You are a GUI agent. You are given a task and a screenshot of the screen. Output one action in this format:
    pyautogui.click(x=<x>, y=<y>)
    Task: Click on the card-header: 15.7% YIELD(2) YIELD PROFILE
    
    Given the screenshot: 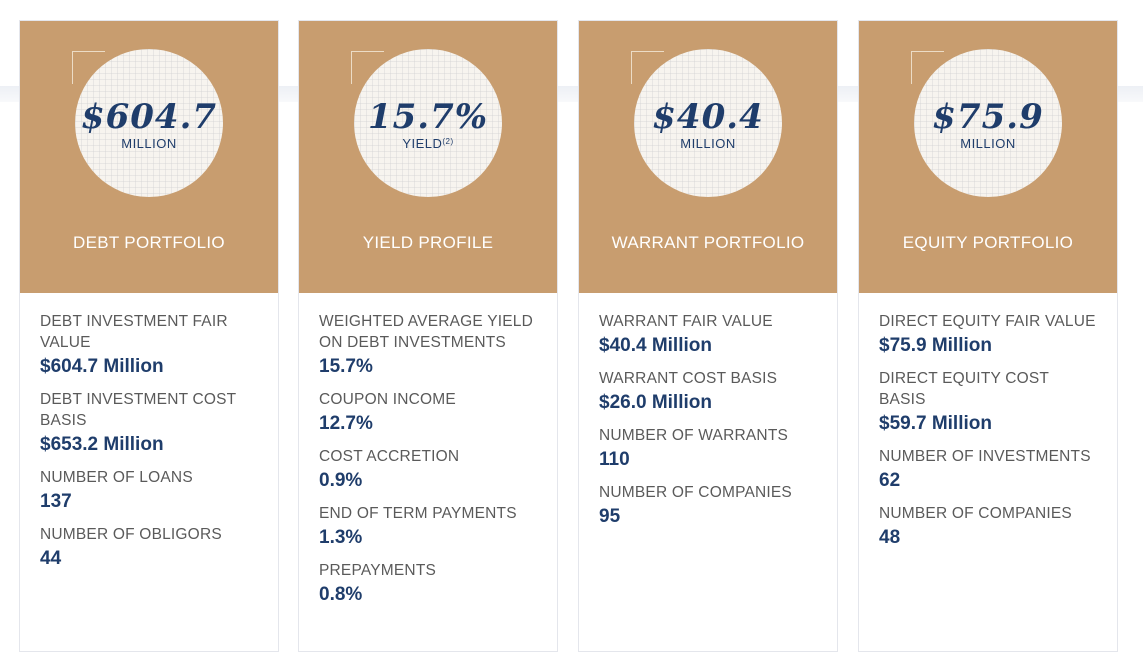 What is the action you would take?
    pyautogui.click(x=428, y=157)
    